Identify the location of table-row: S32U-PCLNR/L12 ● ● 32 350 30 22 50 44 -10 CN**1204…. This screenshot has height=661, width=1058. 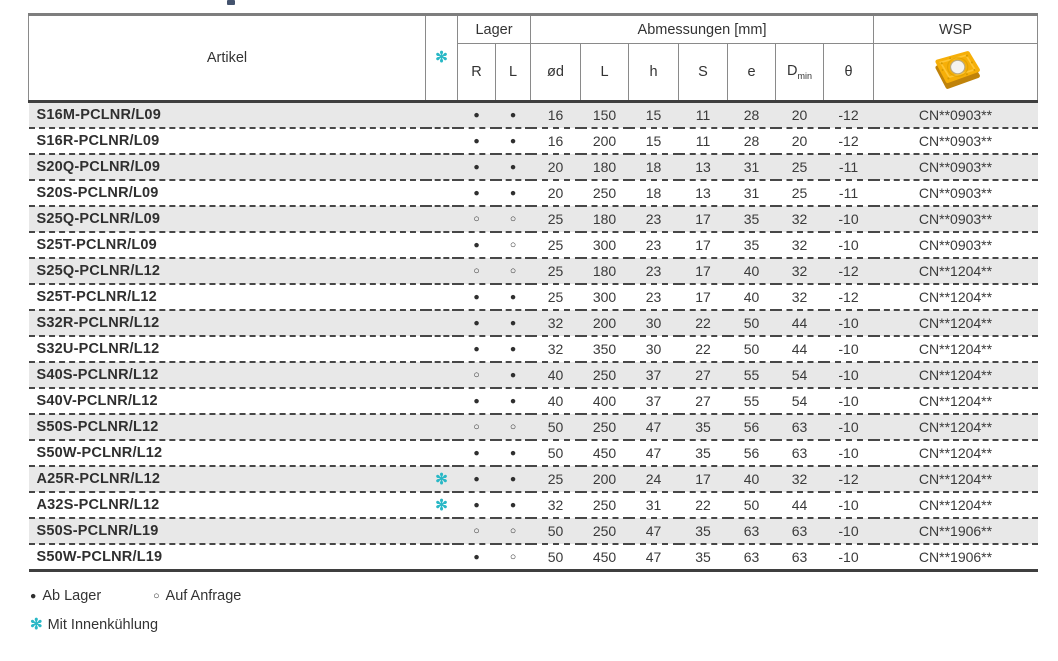
(533, 349).